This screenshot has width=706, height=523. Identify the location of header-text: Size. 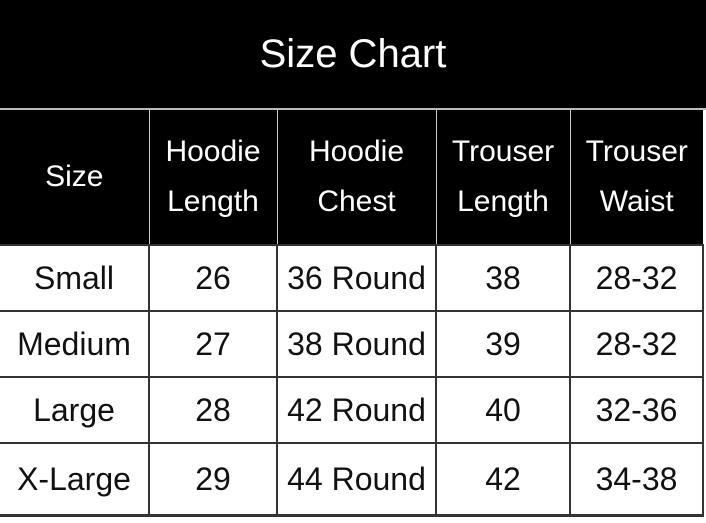
(74, 176).